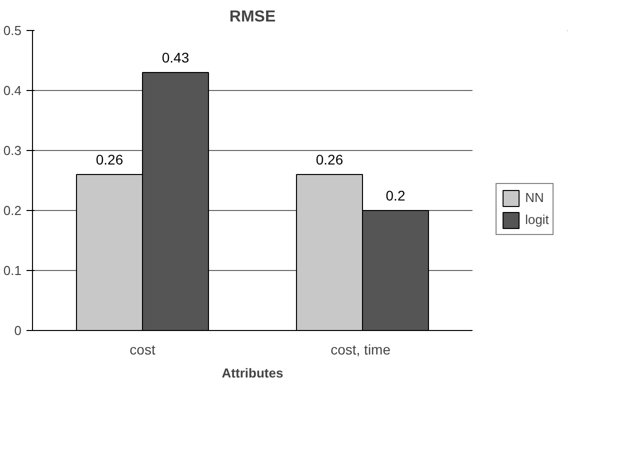  Describe the element at coordinates (176, 58) in the screenshot. I see `data-label: 0.43` at that location.